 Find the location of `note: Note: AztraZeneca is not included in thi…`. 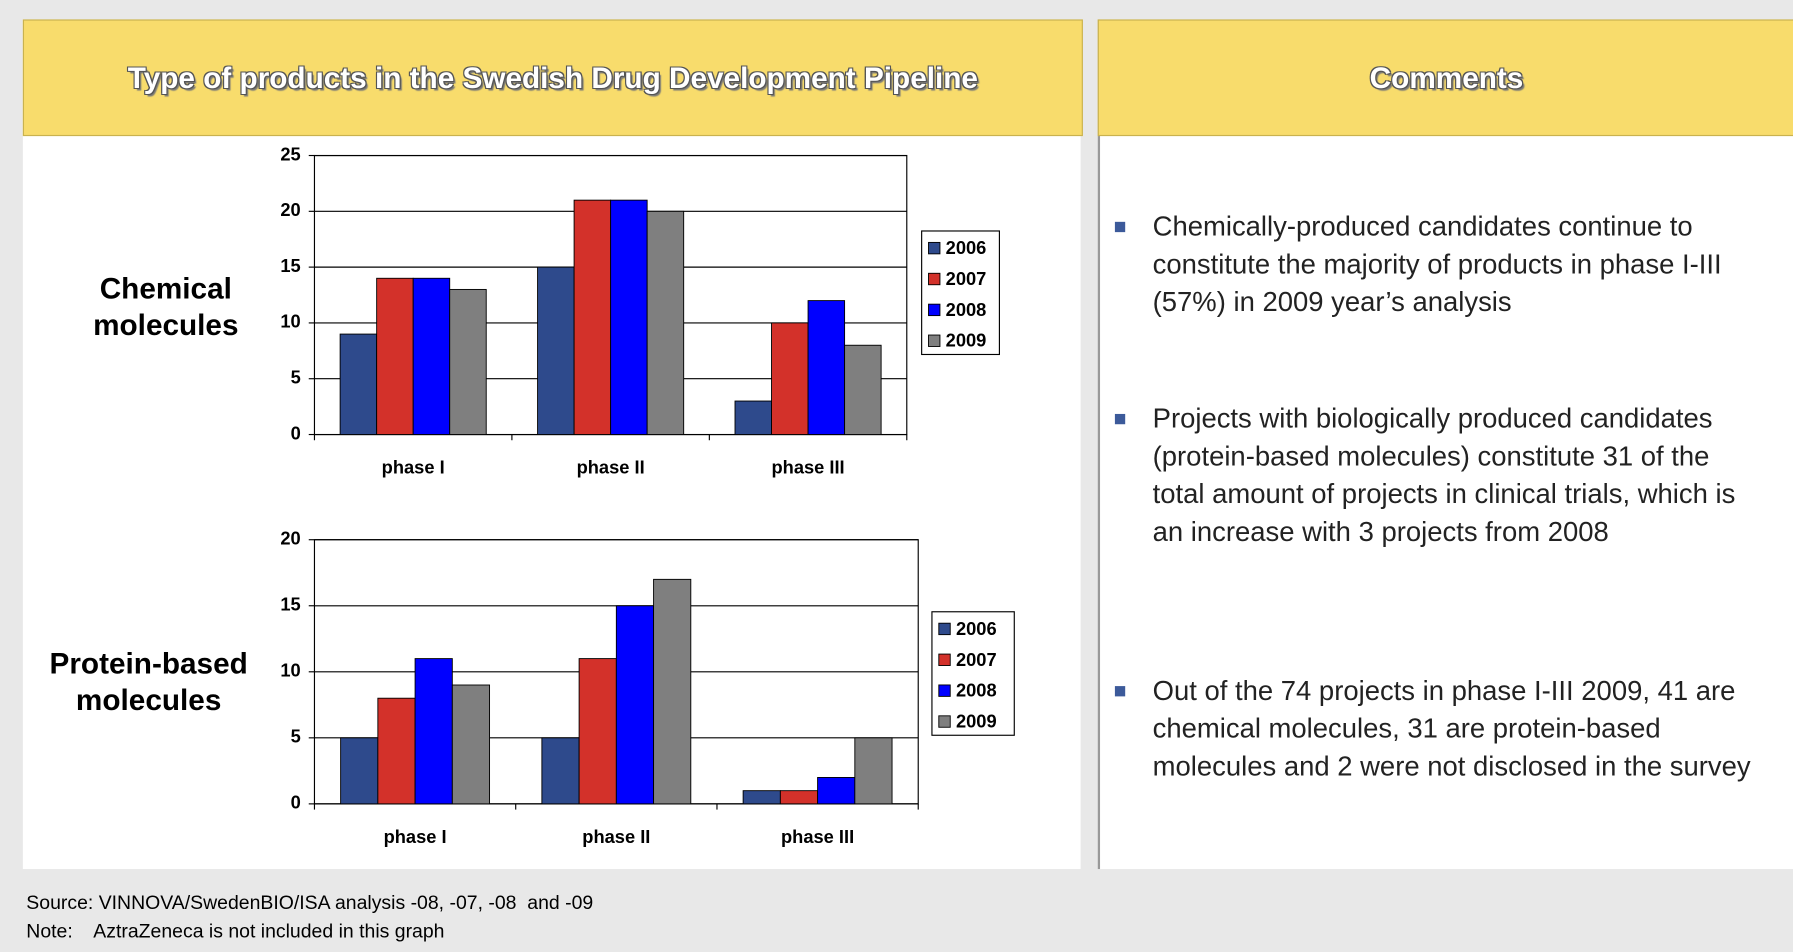

note: Note: AztraZeneca is not included in thi… is located at coordinates (235, 931).